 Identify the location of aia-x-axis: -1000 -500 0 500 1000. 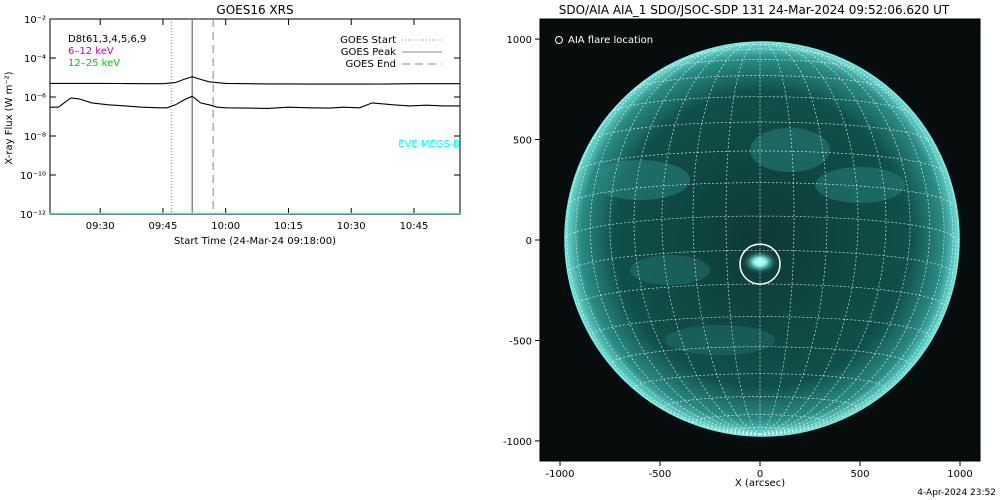
(759, 470).